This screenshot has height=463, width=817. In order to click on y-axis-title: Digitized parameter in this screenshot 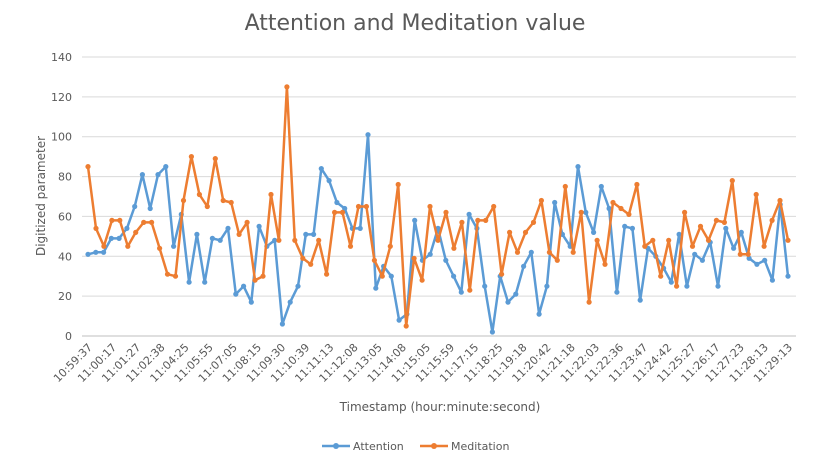, I will do `click(41, 196)`.